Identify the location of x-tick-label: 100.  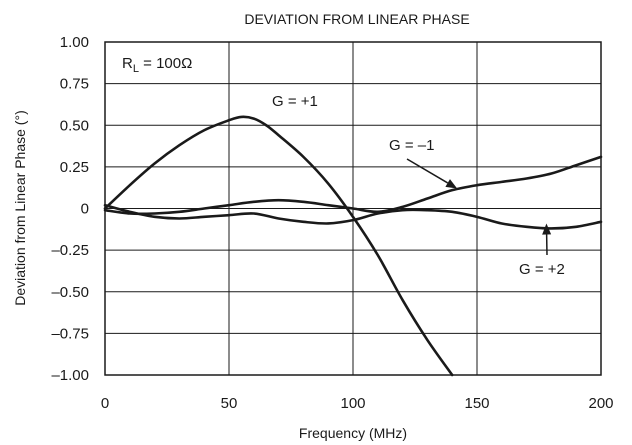
(352, 403).